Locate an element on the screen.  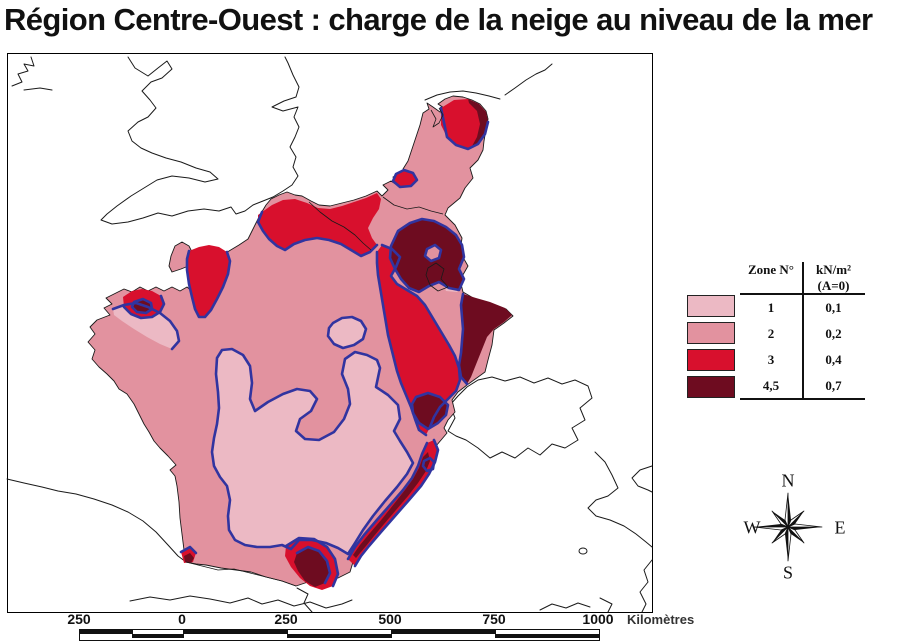
scale-bar is located at coordinates (339, 635).